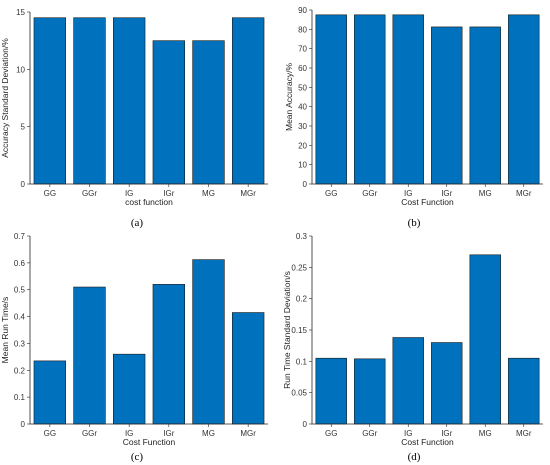 Image resolution: width=550 pixels, height=465 pixels. What do you see at coordinates (302, 107) in the screenshot?
I see `y-tick-label: 40` at bounding box center [302, 107].